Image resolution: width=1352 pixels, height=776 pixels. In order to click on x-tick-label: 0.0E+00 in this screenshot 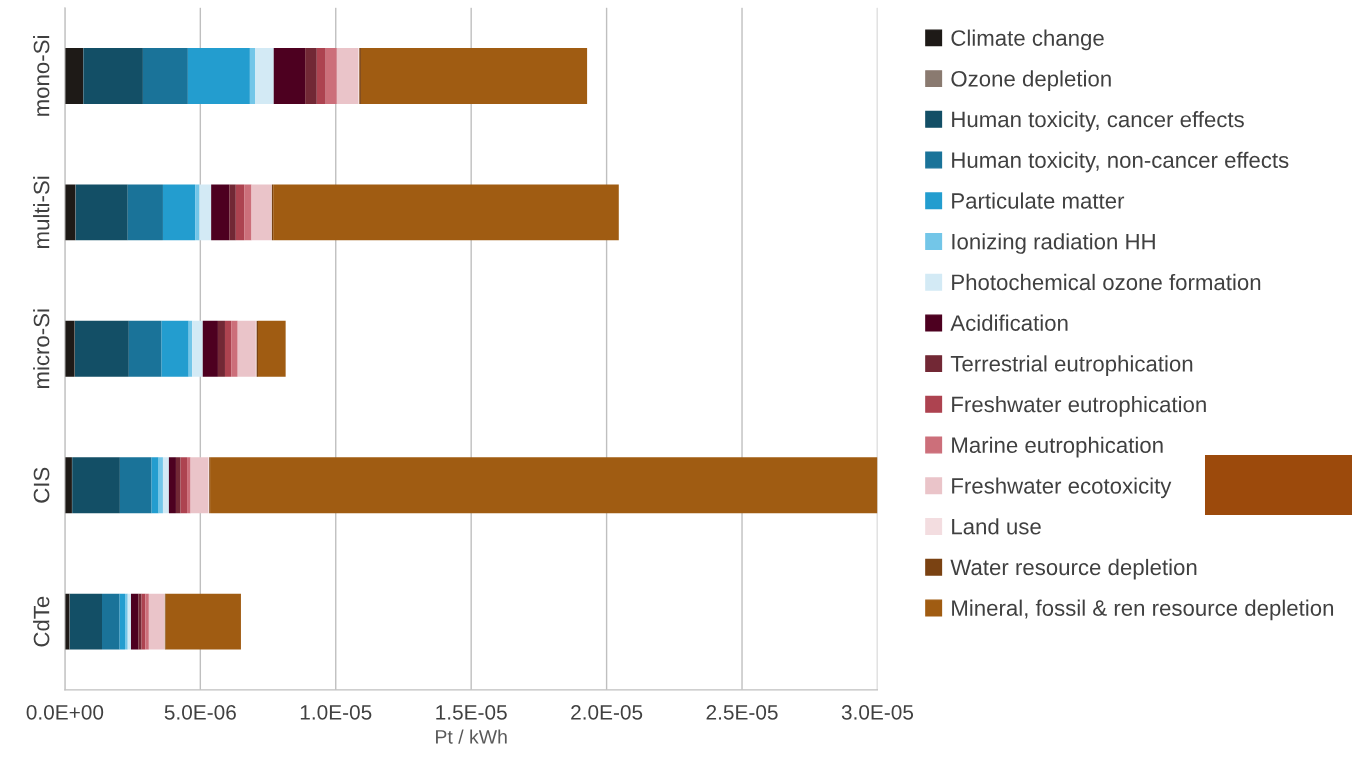, I will do `click(65, 712)`.